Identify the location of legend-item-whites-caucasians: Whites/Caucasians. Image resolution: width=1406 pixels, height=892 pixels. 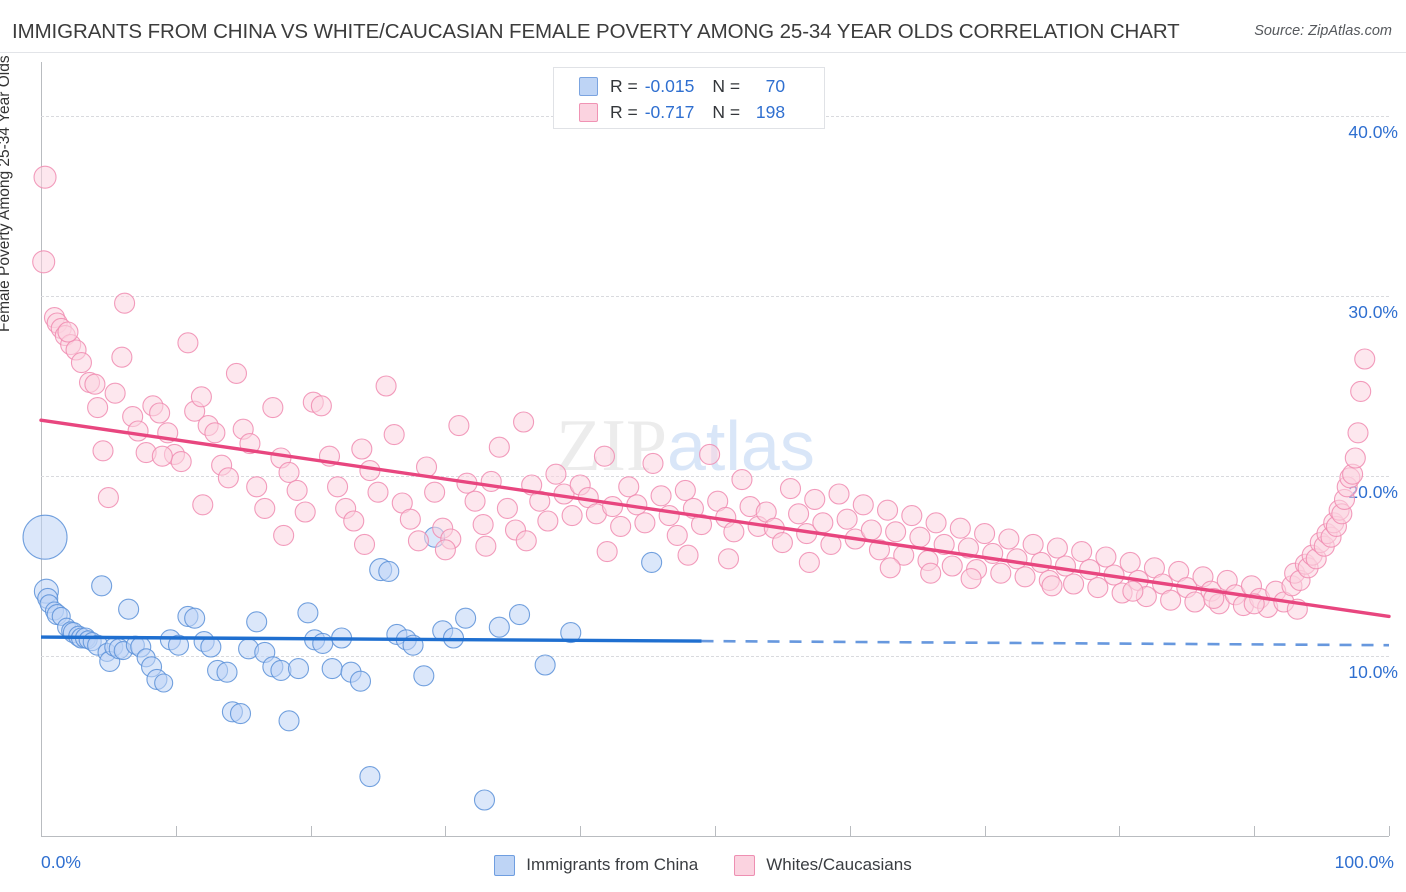
(823, 865).